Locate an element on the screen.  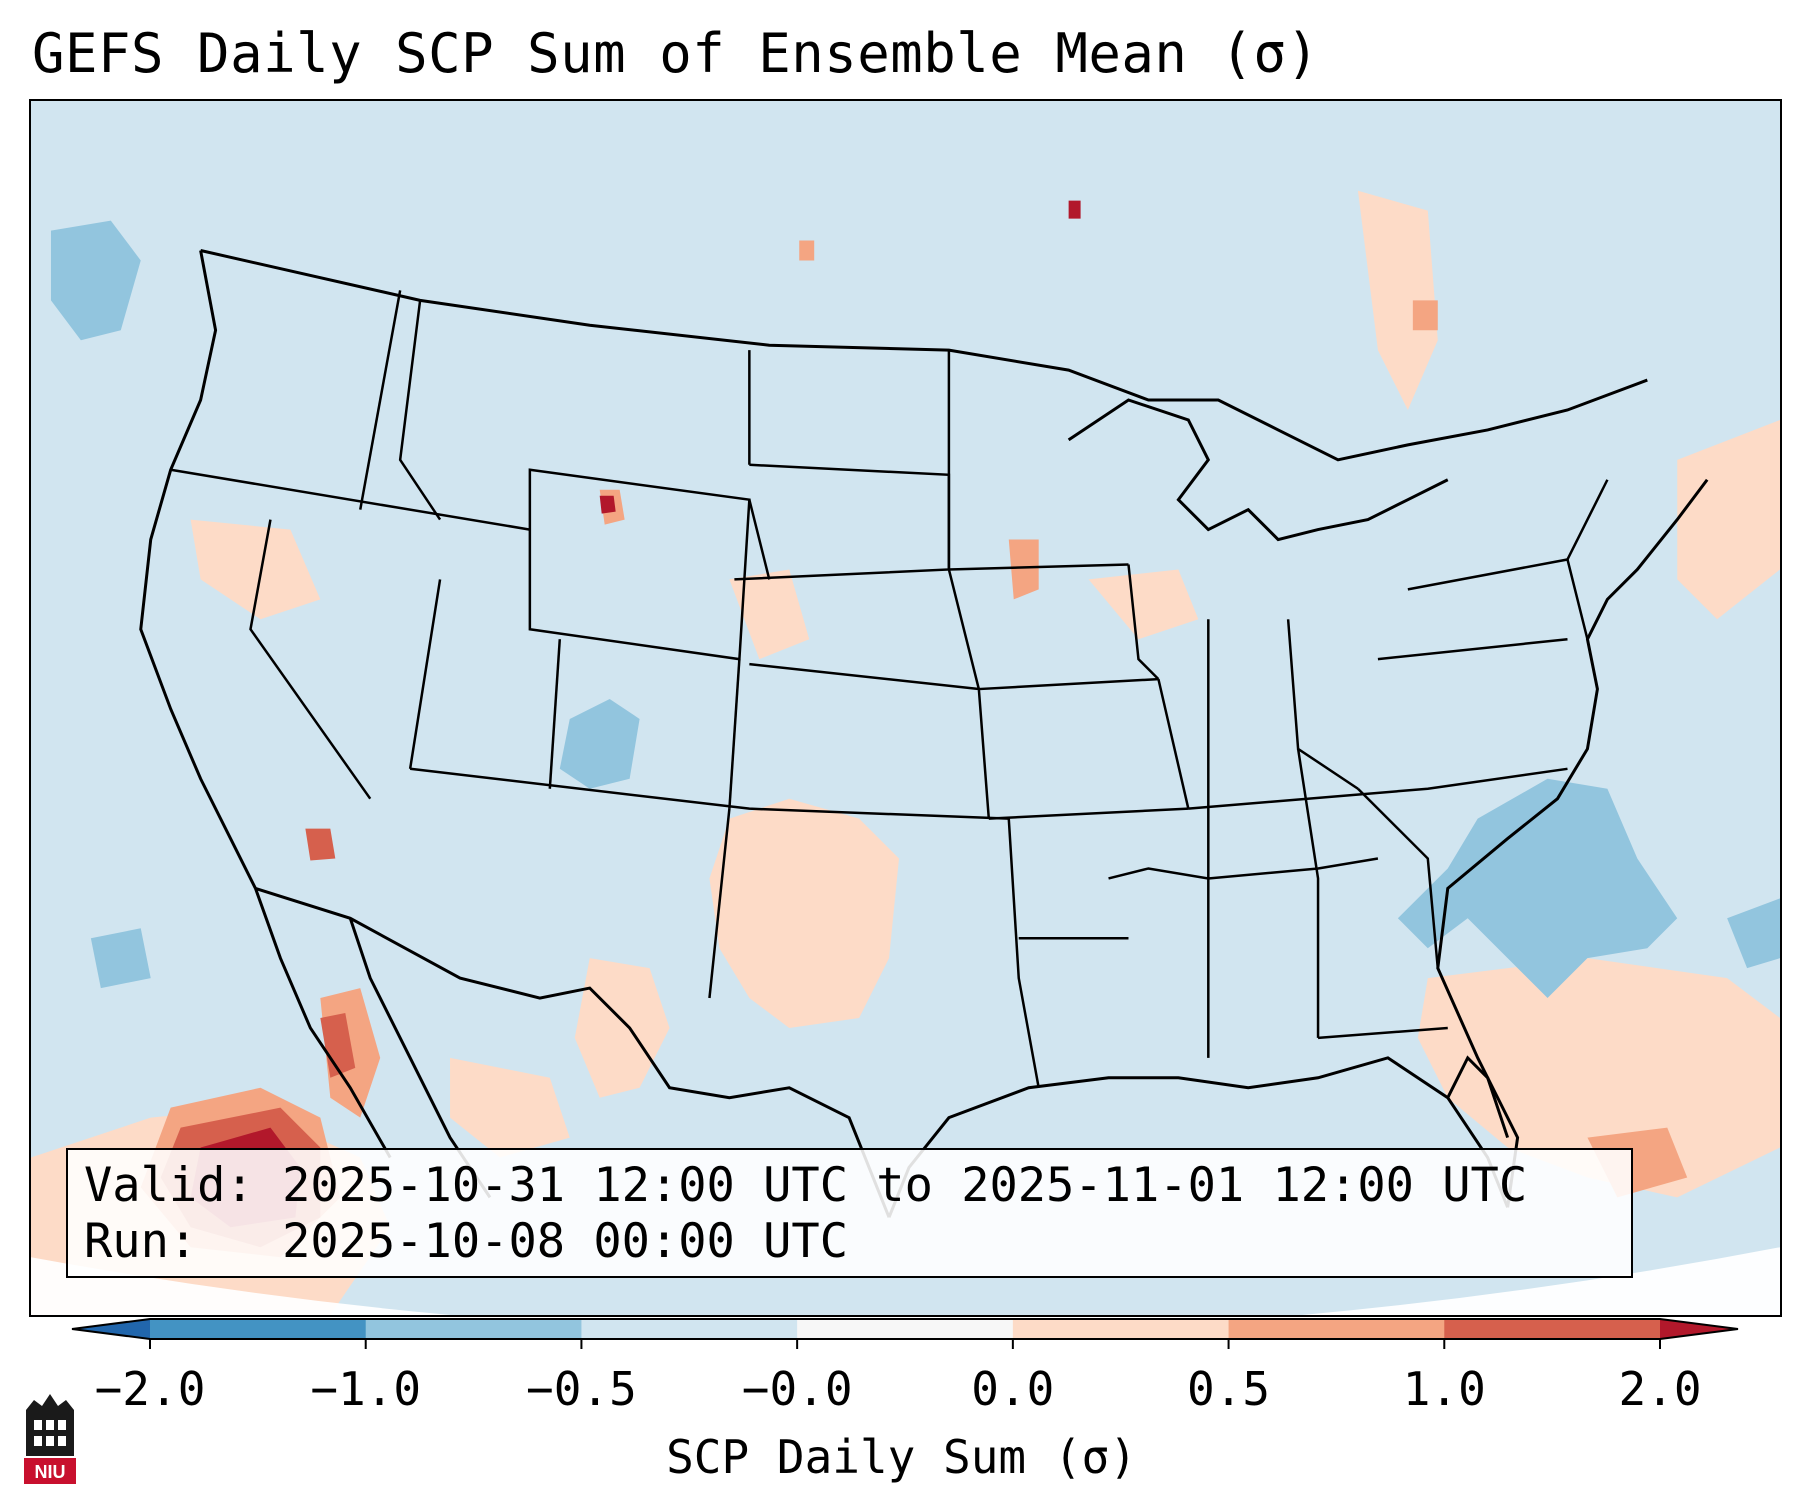
west-coast is located at coordinates (198, 570).